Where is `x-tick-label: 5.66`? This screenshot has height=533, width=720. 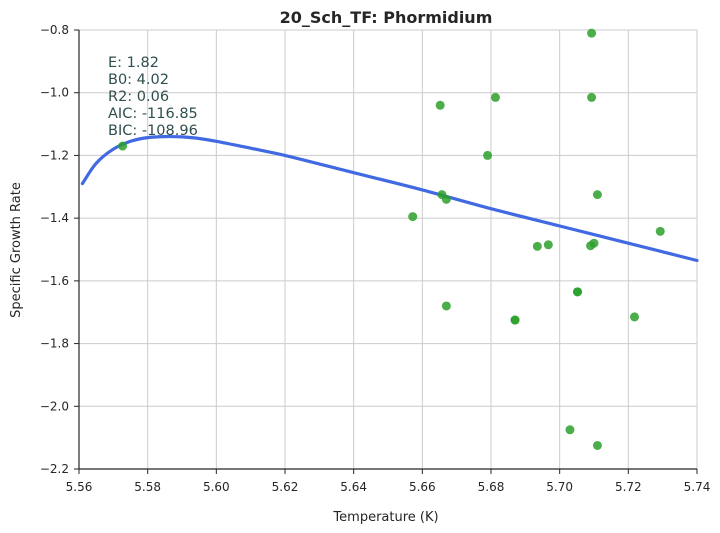 x-tick-label: 5.66 is located at coordinates (422, 487).